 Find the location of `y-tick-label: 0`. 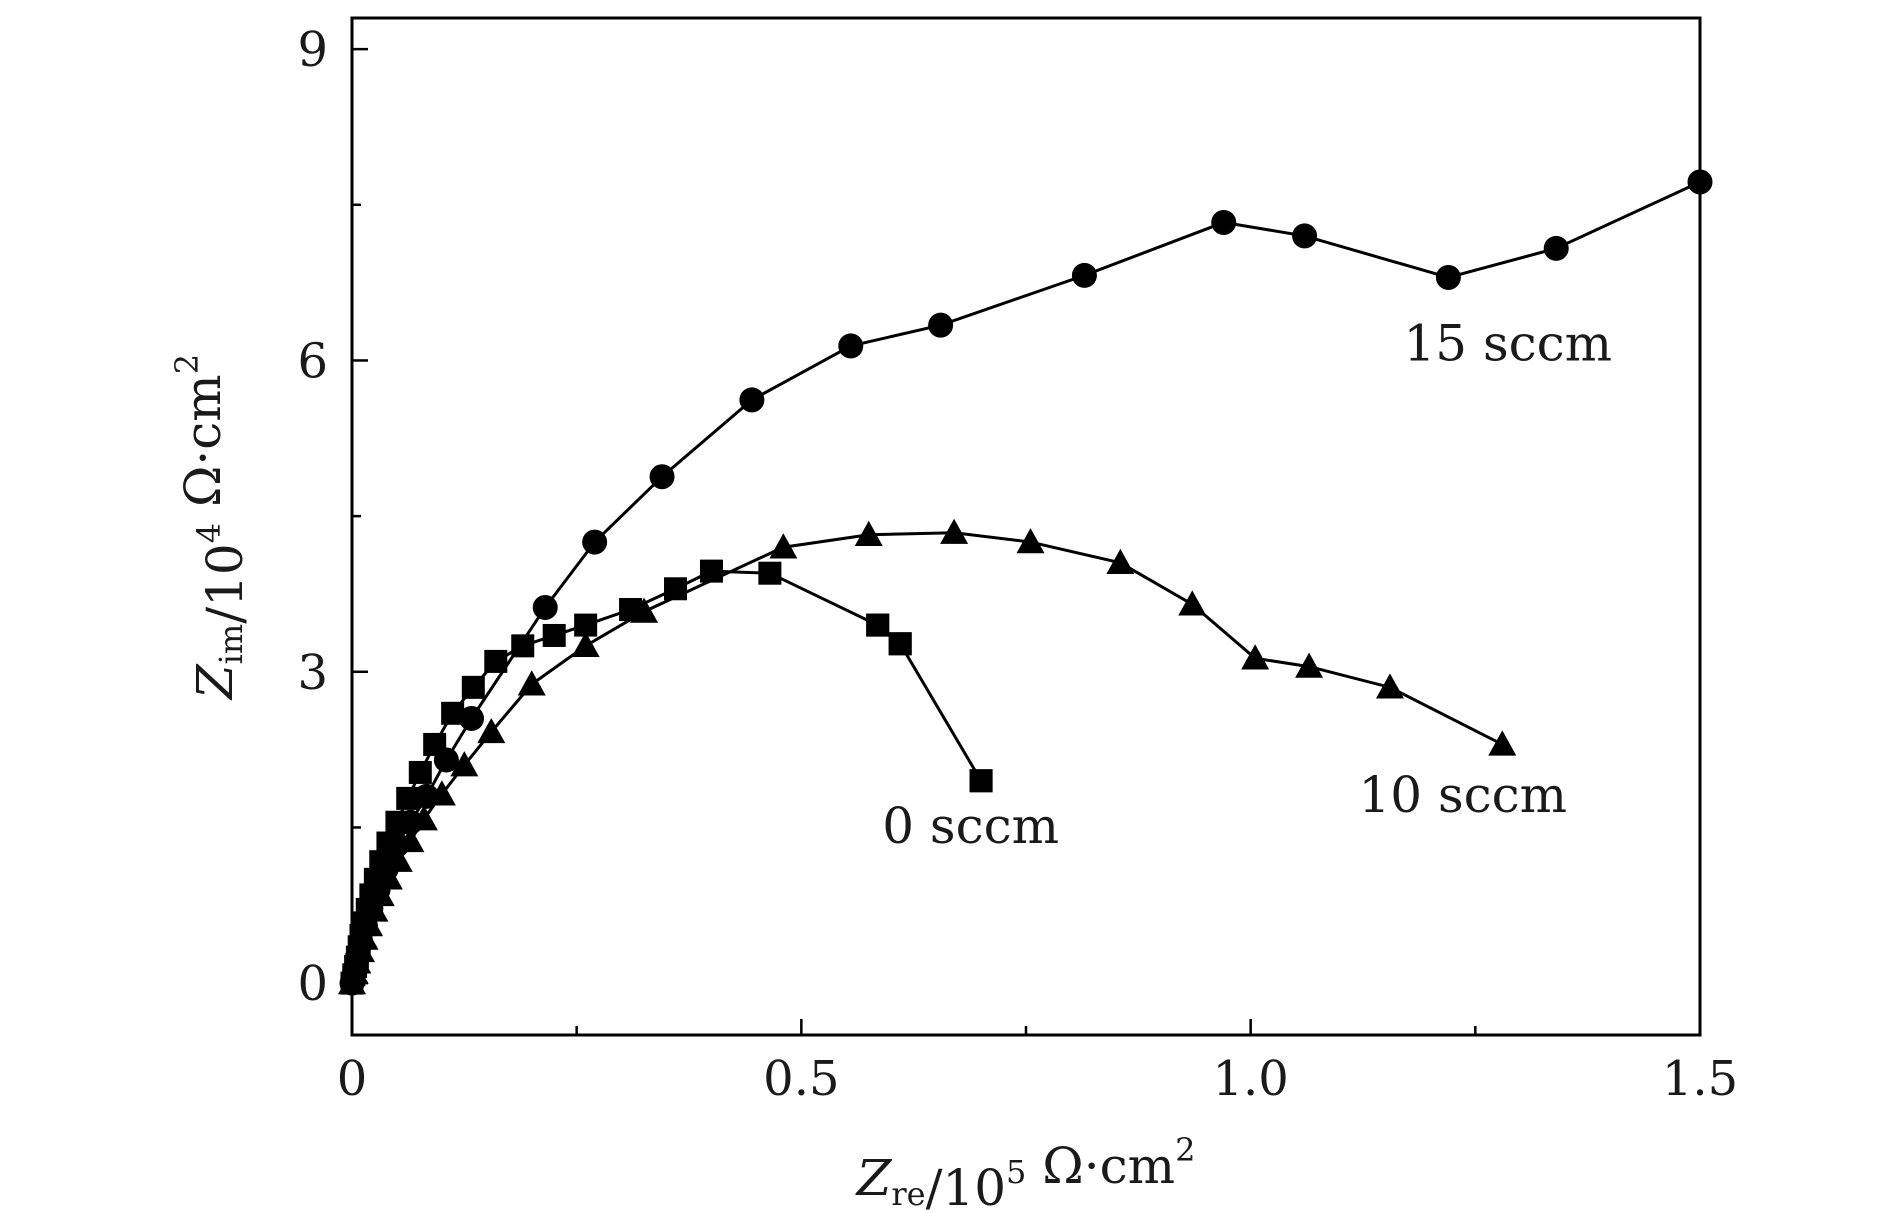

y-tick-label: 0 is located at coordinates (312, 984).